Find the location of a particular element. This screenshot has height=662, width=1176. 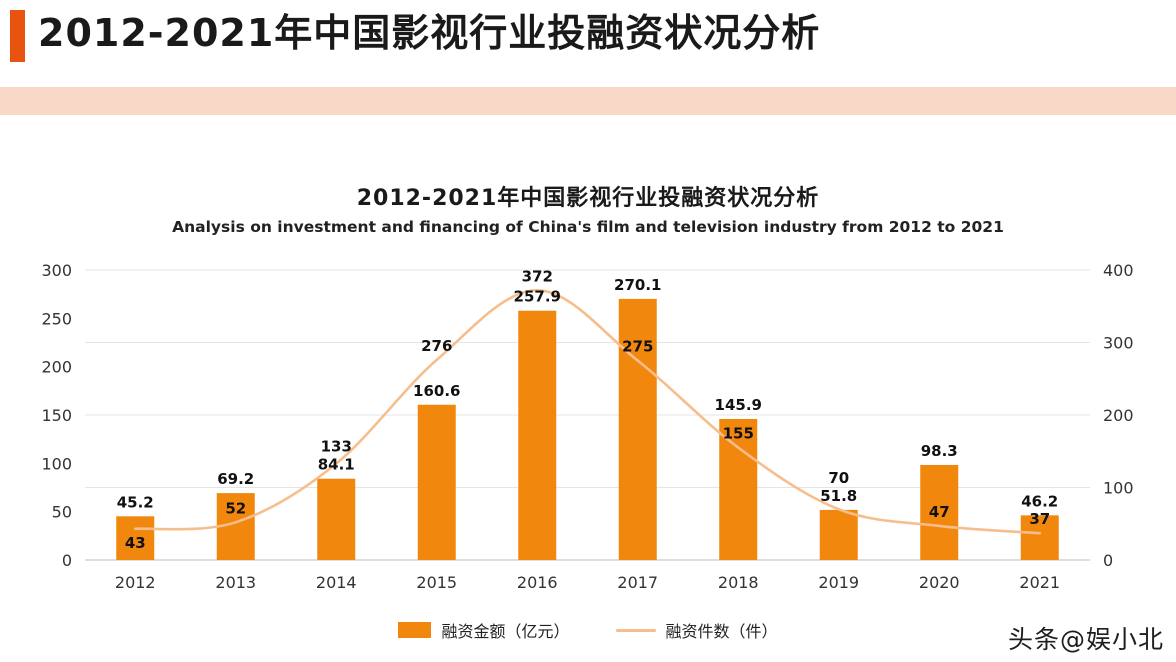

line-value-label: 372 is located at coordinates (537, 276).